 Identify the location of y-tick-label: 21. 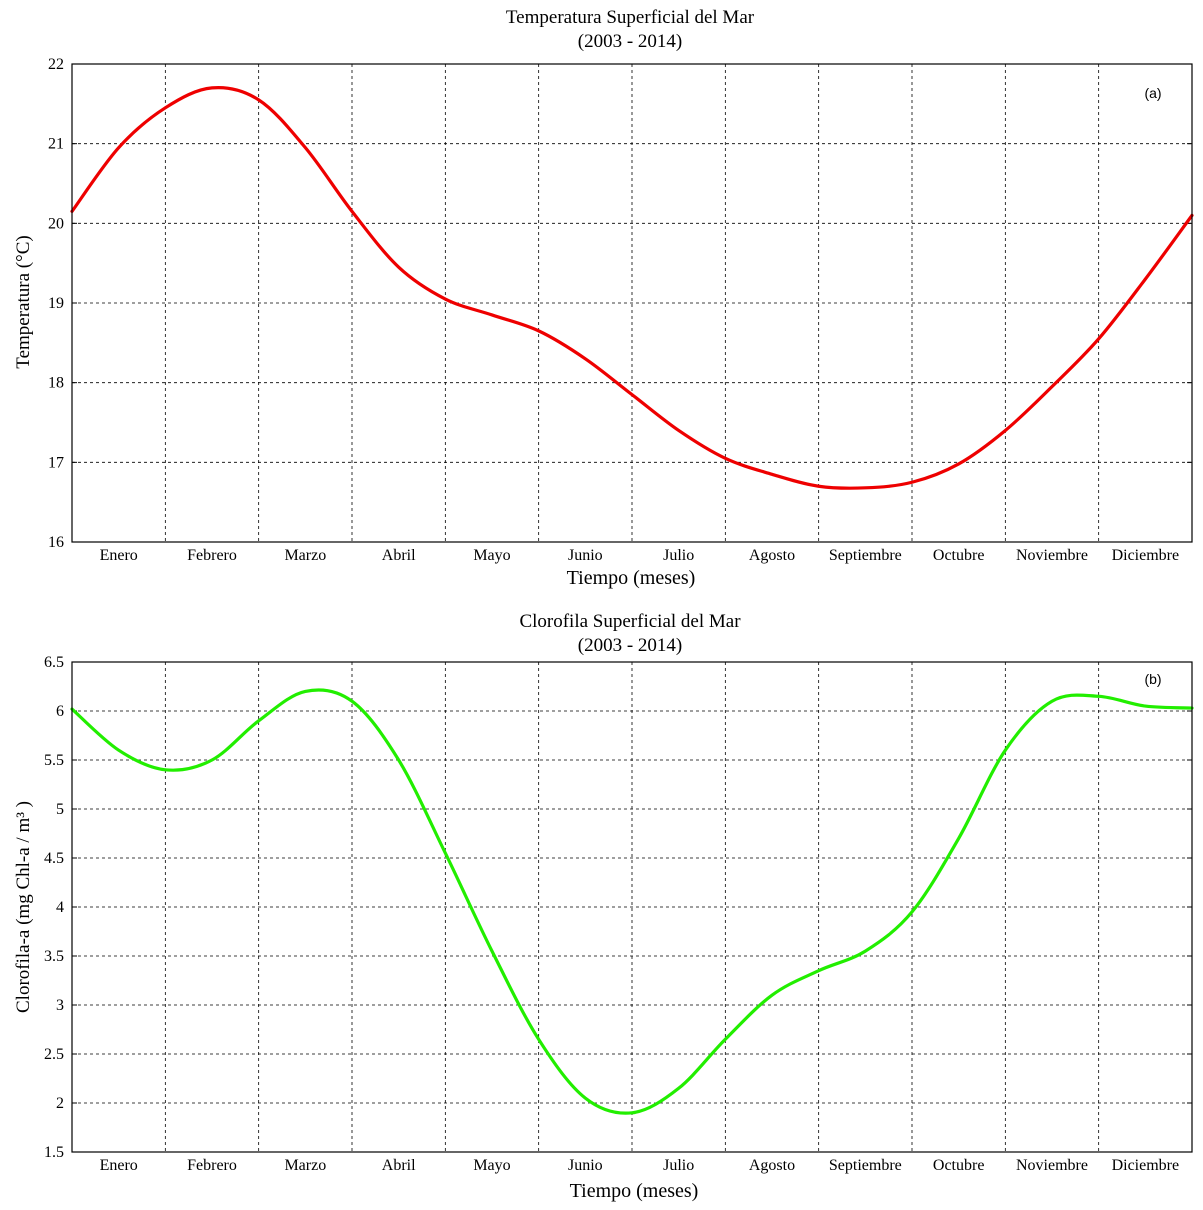
(56, 144).